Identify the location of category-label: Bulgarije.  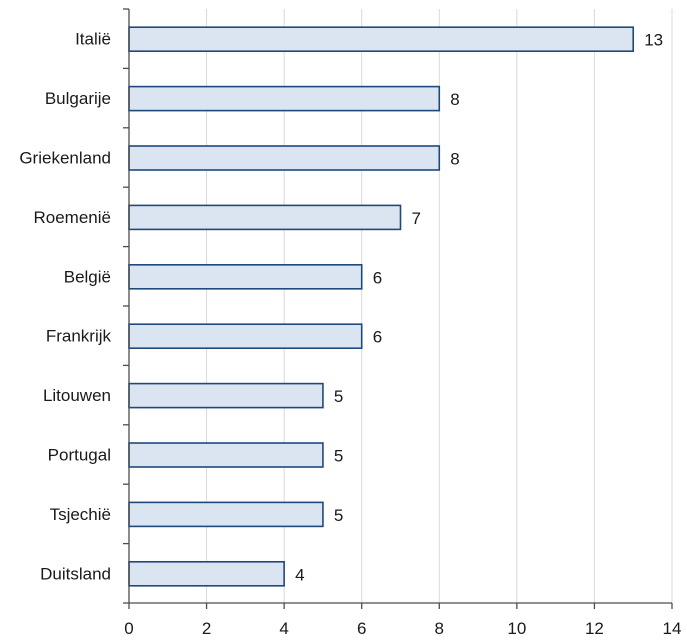
(78, 98).